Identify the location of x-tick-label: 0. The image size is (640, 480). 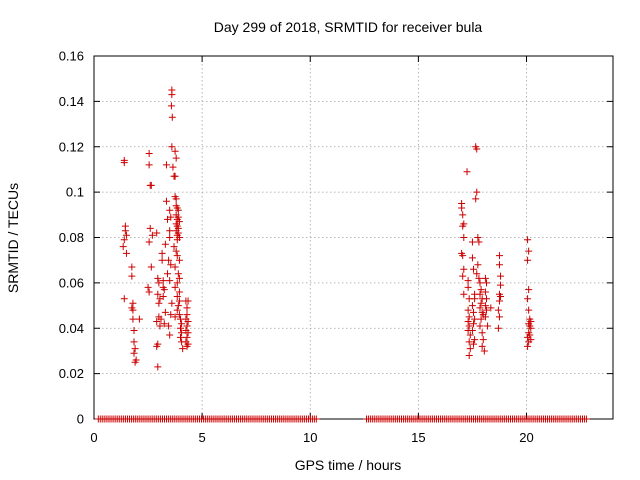
(93, 437).